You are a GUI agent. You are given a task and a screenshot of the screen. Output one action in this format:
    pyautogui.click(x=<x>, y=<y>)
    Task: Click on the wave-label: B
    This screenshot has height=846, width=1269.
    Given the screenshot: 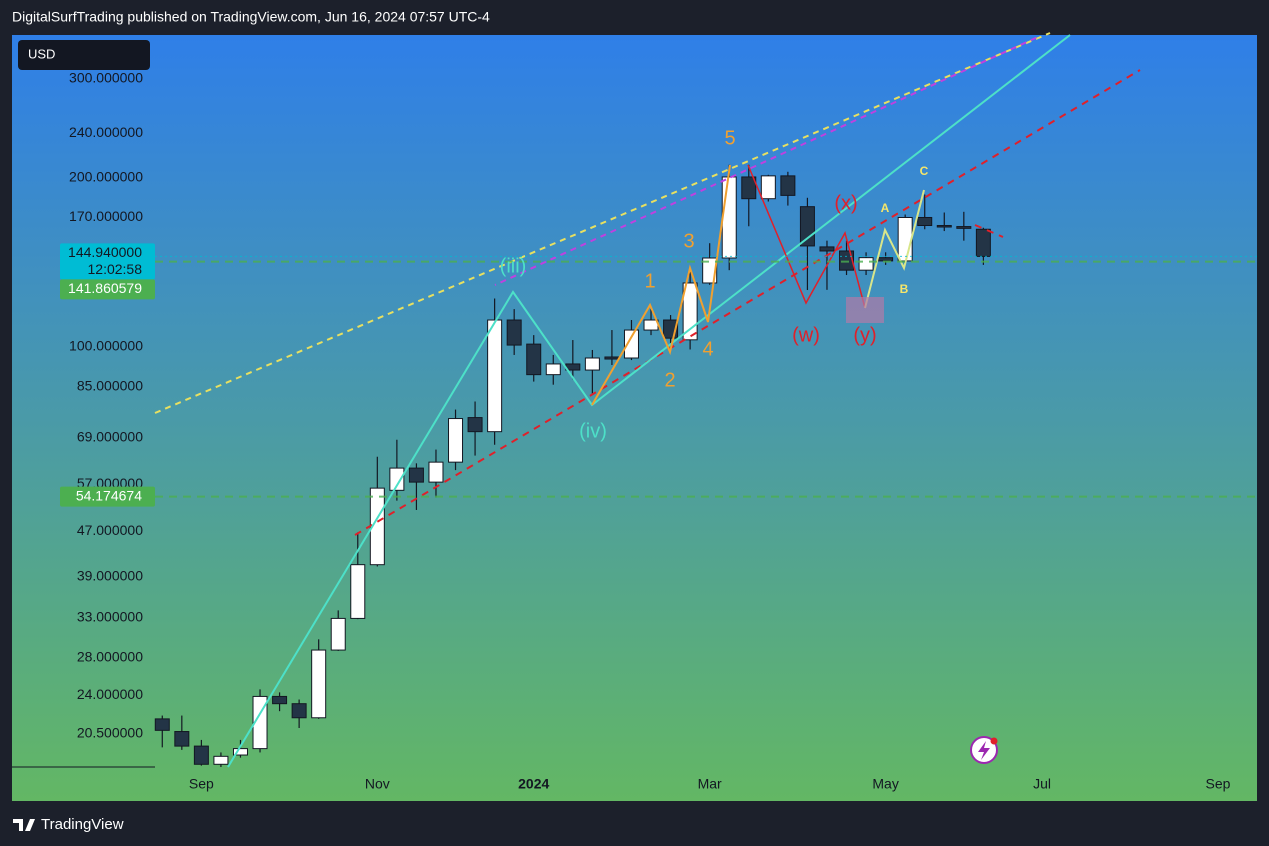 What is the action you would take?
    pyautogui.click(x=904, y=289)
    